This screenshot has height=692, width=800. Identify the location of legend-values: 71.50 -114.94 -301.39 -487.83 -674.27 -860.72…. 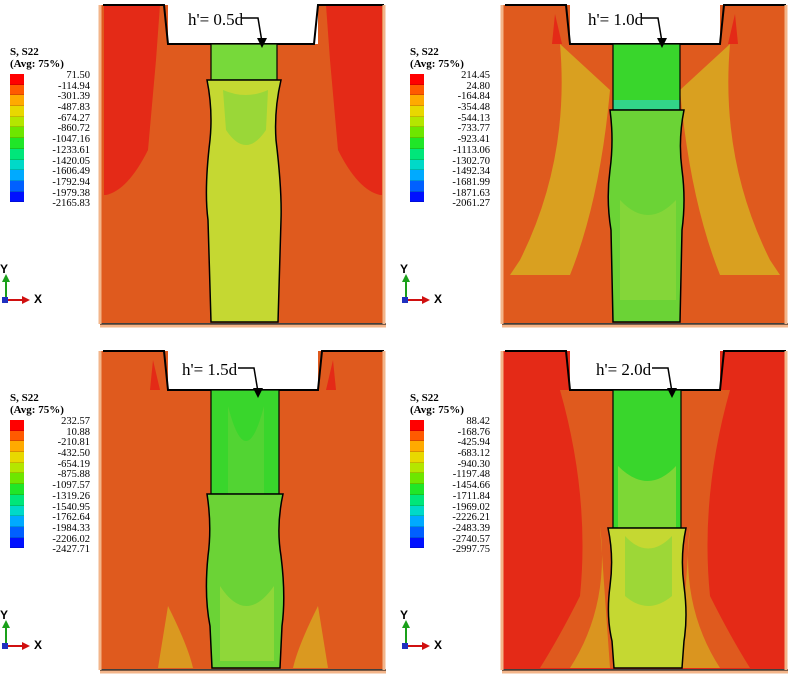
(62, 140).